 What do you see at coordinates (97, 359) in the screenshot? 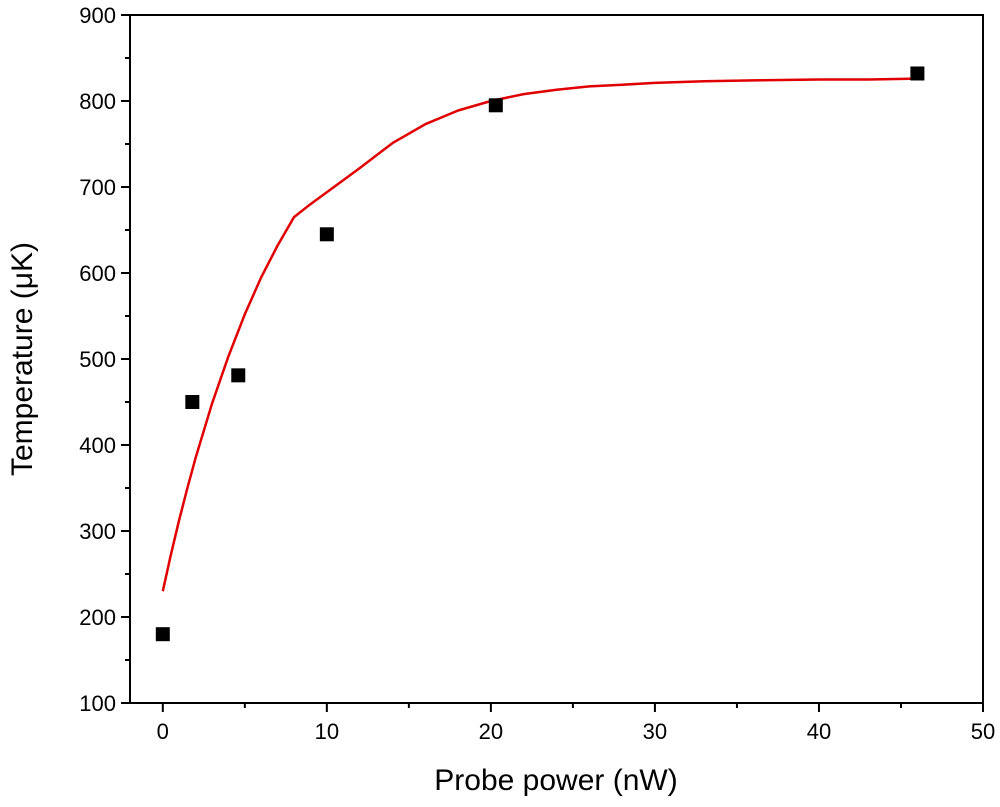
I see `y-tick-label: 500` at bounding box center [97, 359].